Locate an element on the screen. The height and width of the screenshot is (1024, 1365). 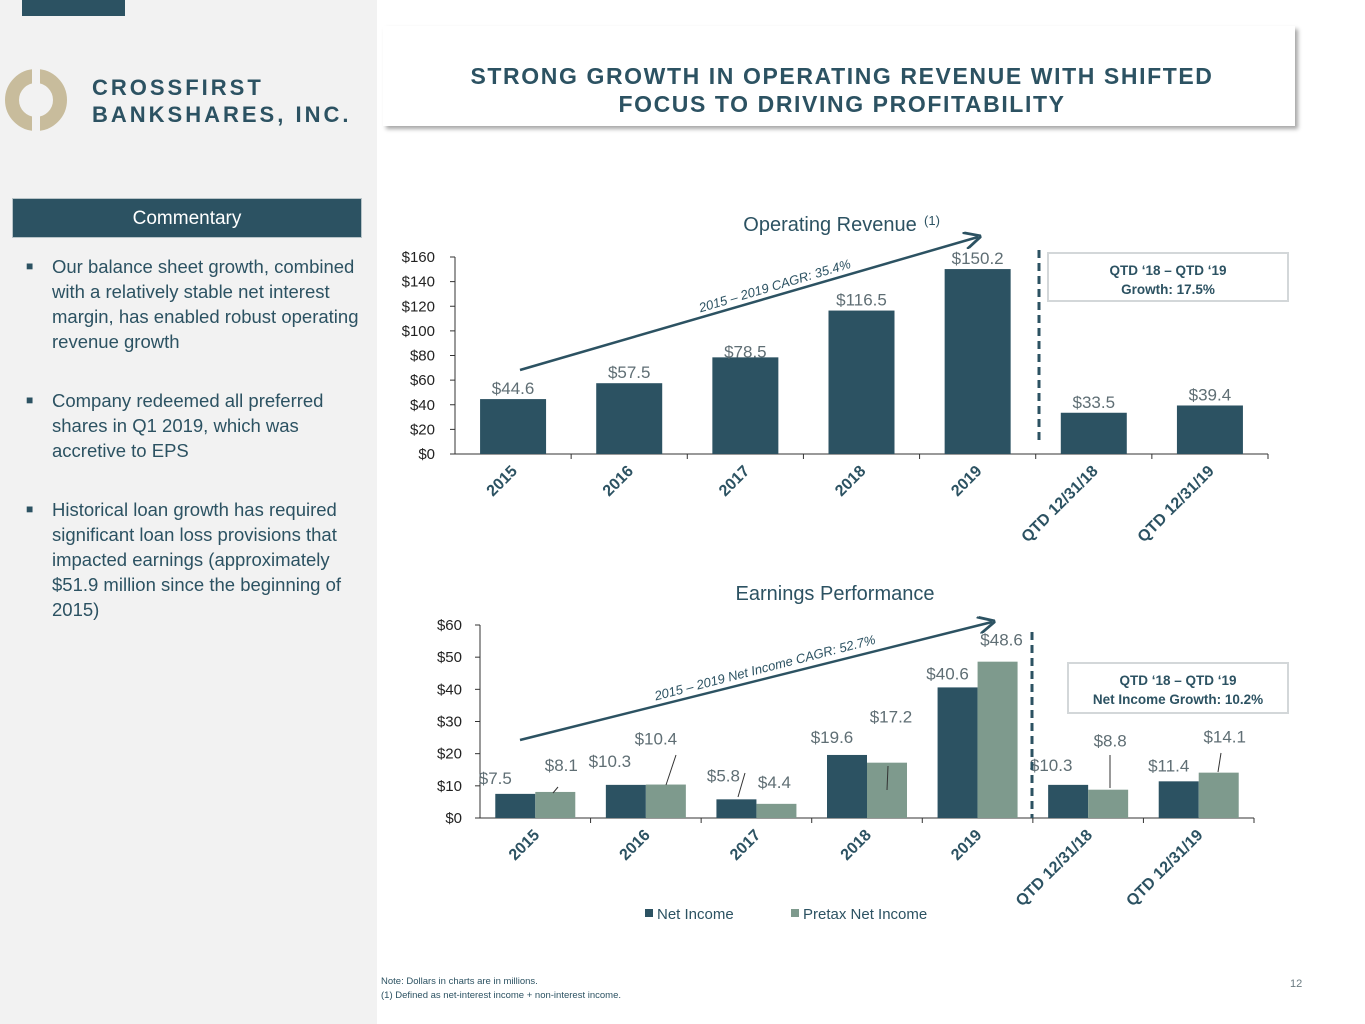
net-income-value-label: $40.6 is located at coordinates (947, 673).